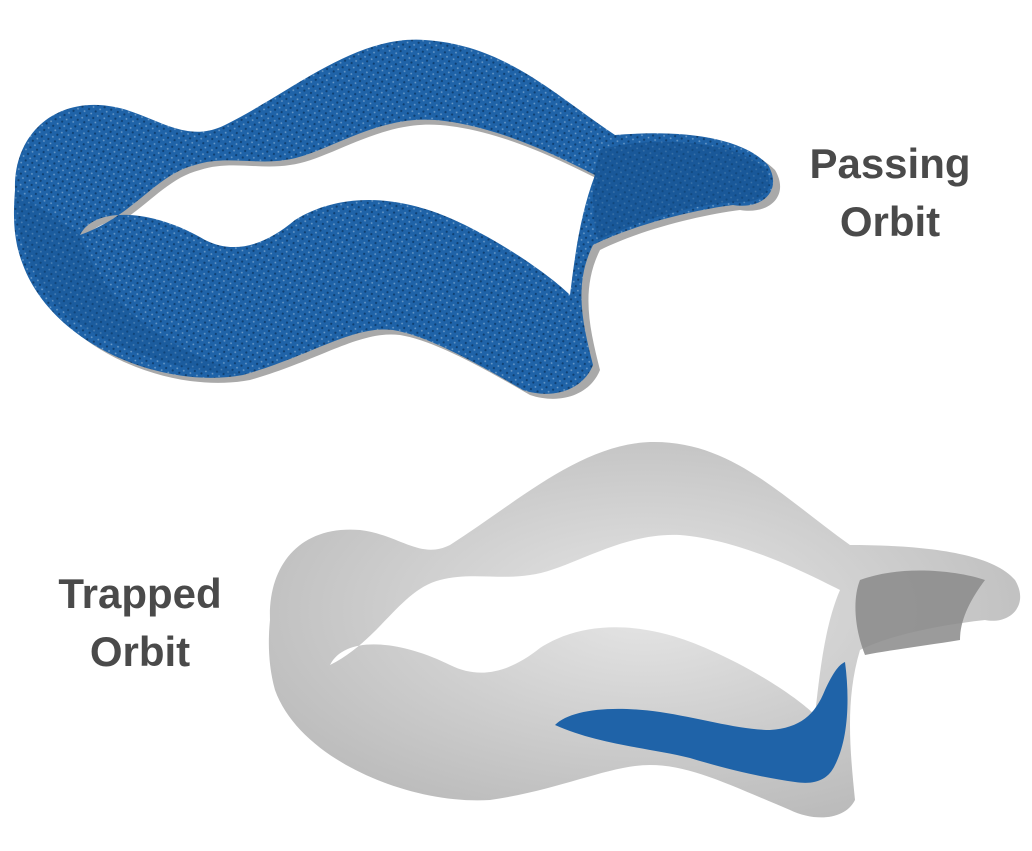  I want to click on trapped-orbit-region, so click(701, 722).